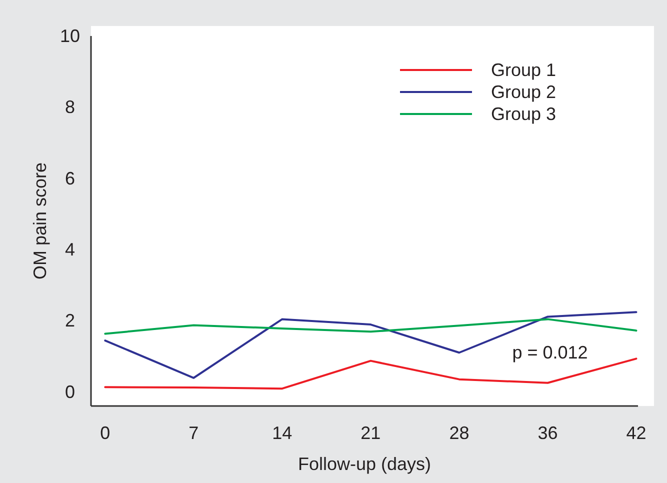 This screenshot has width=667, height=483. I want to click on x-tick-label: 21, so click(370, 433).